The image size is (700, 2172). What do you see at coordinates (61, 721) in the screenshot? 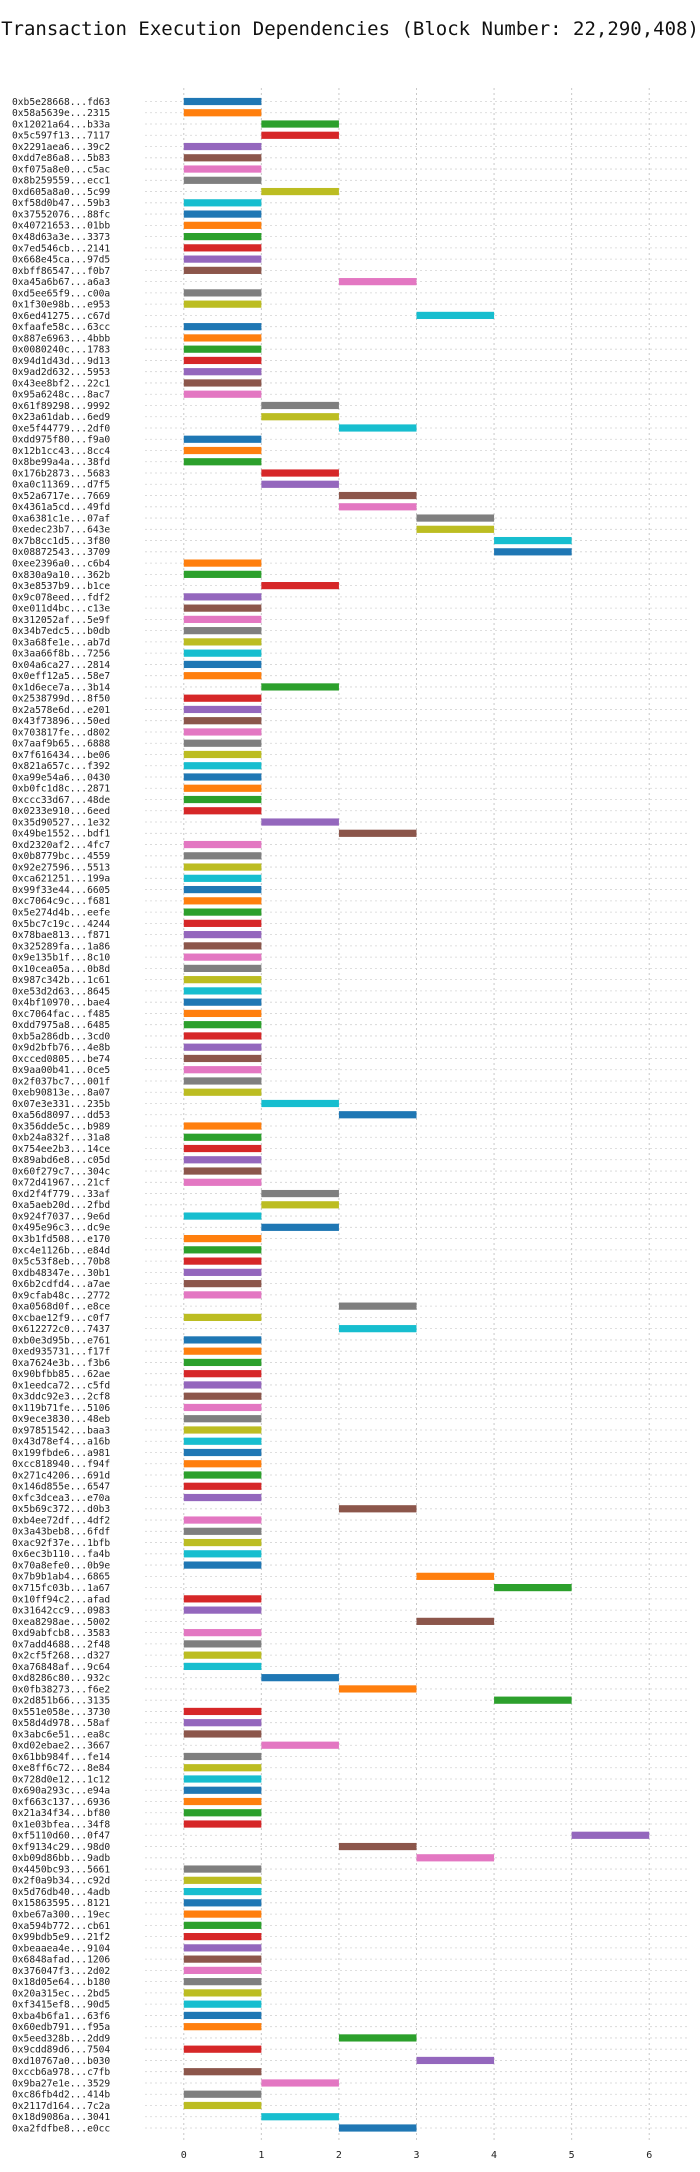
I see `y-tick-label: 0x43f73896...50ed` at bounding box center [61, 721].